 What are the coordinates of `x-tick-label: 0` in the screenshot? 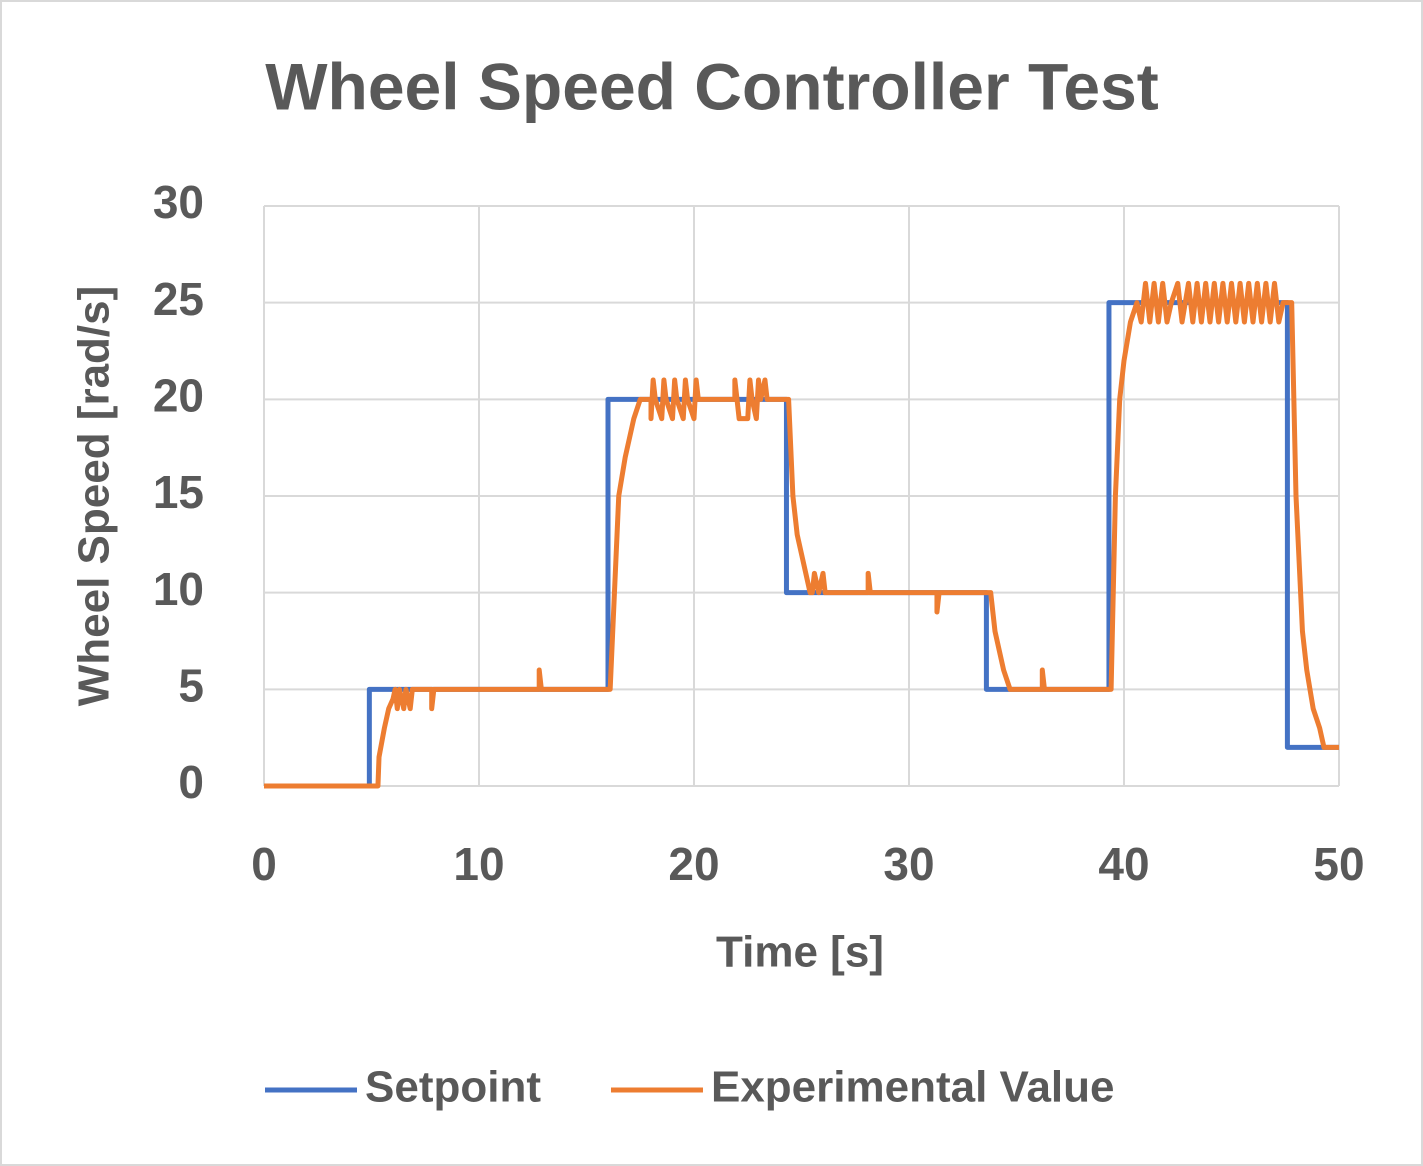 It's located at (264, 864).